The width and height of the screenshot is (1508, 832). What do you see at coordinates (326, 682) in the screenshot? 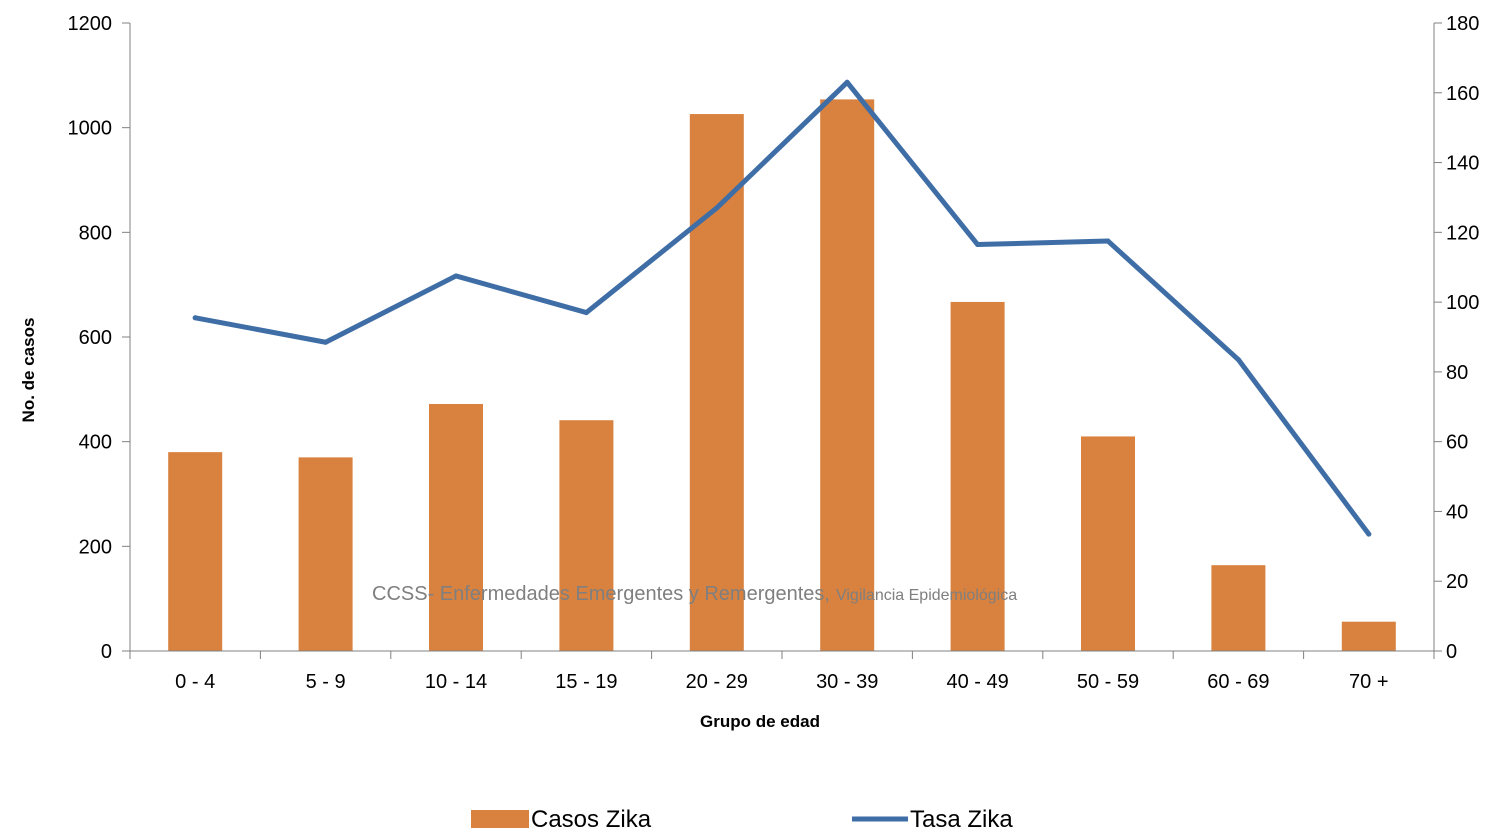
I see `x-tick-label: 5 - 9` at bounding box center [326, 682].